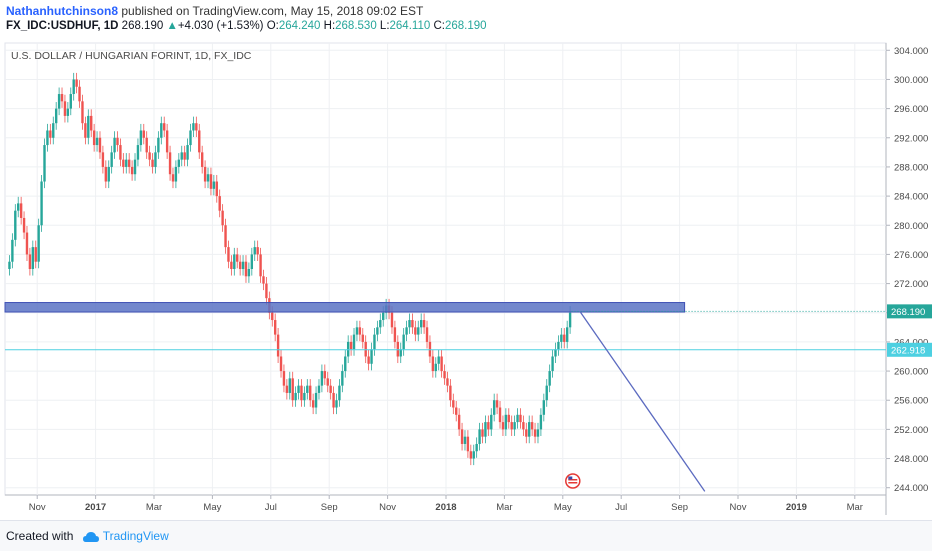 The width and height of the screenshot is (932, 551). What do you see at coordinates (410, 26) in the screenshot?
I see `low-value: 264.110` at bounding box center [410, 26].